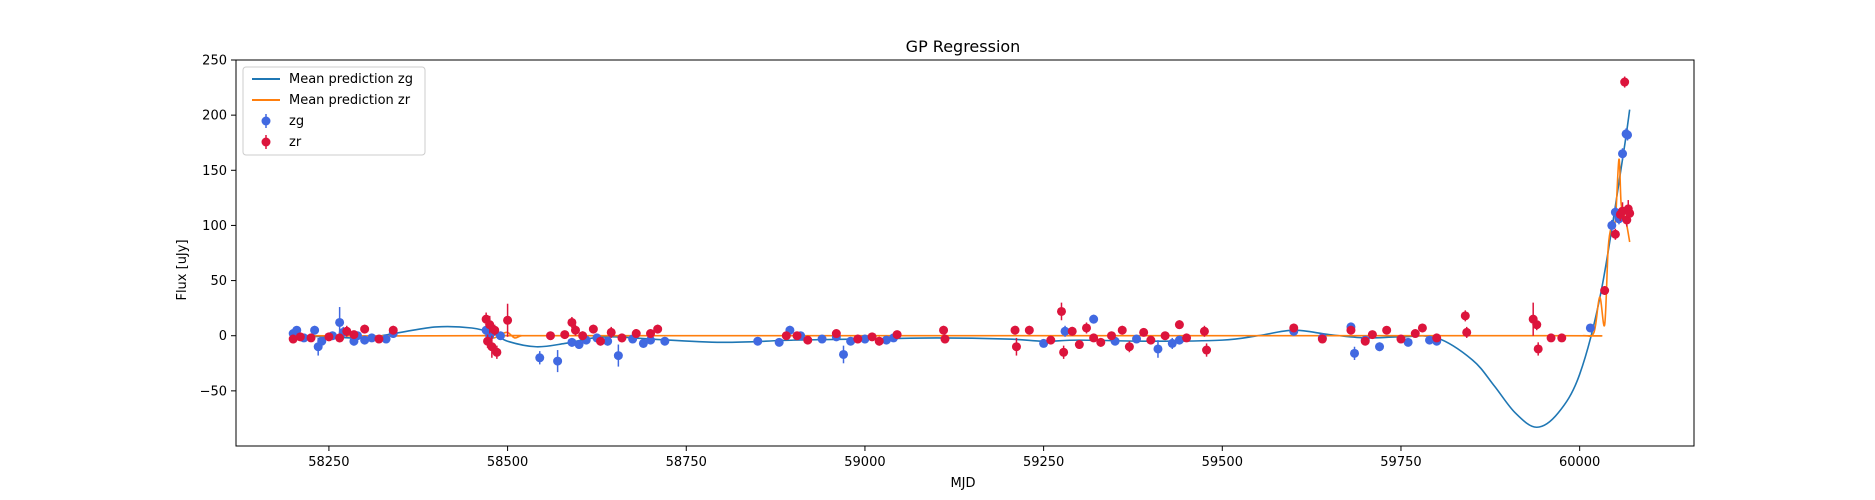 This screenshot has height=500, width=1875. I want to click on legend-label-mean-zr: Mean prediction zr, so click(350, 100).